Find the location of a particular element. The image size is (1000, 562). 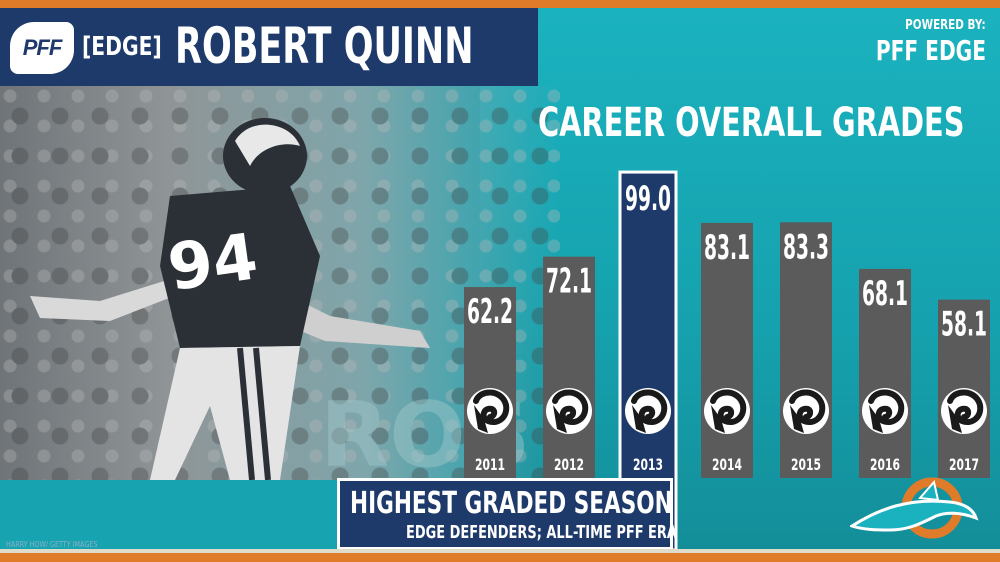

bar-group-2014: 83.1 2014 is located at coordinates (727, 350).